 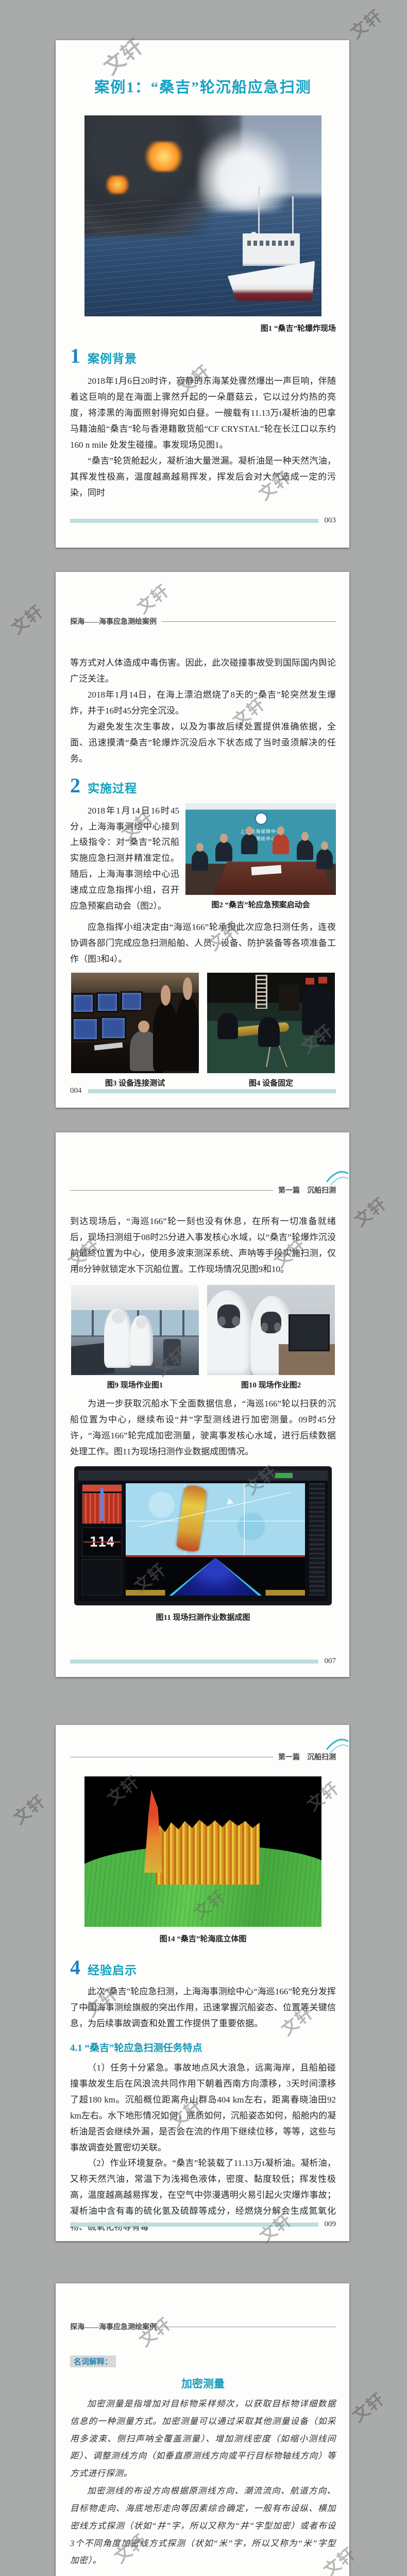 What do you see at coordinates (203, 87) in the screenshot?
I see `case-title: 案例1：“桑吉”轮沉船应急扫测` at bounding box center [203, 87].